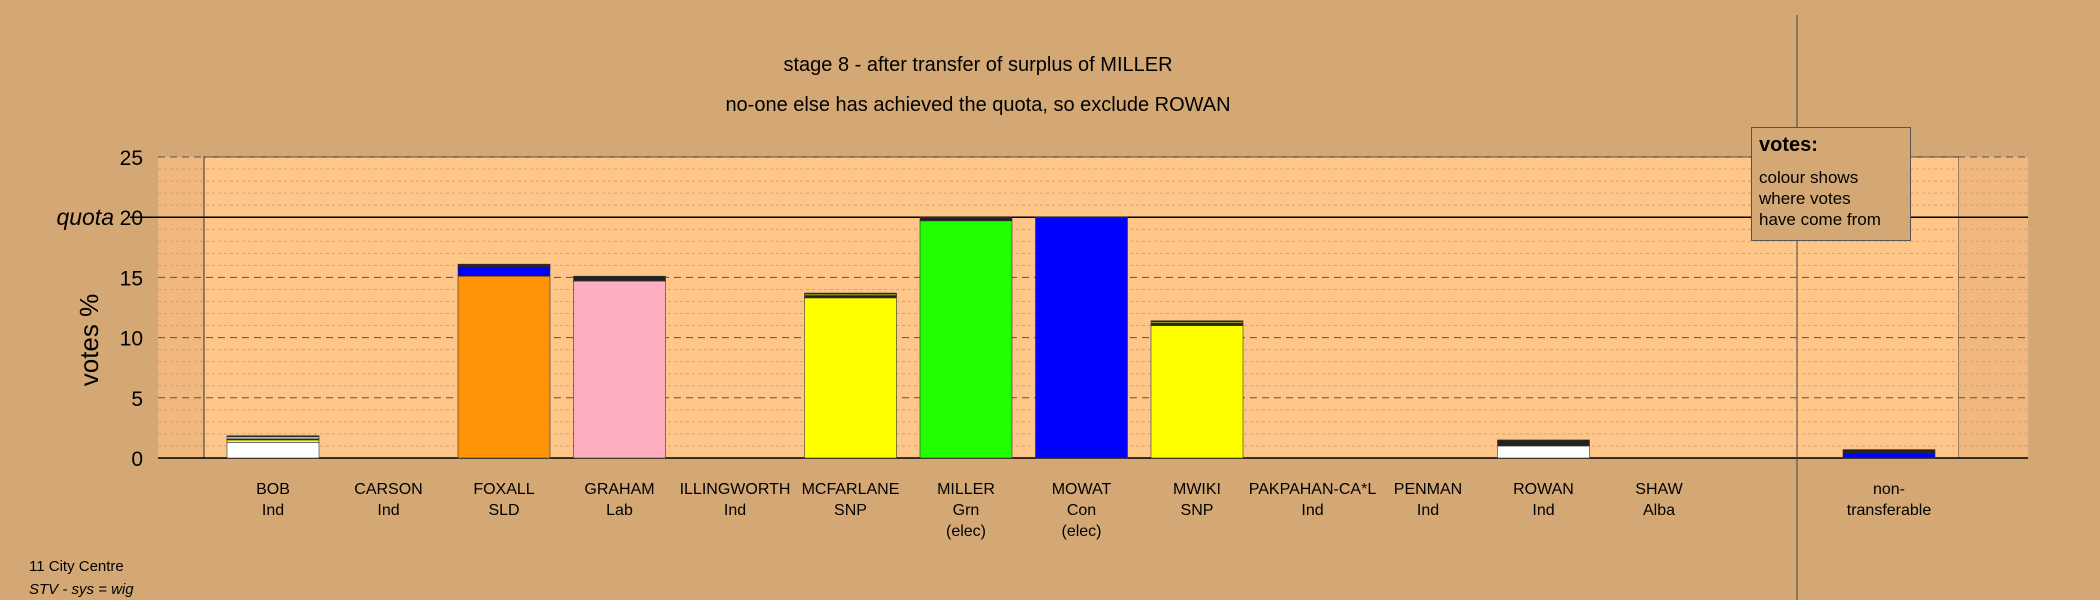 The height and width of the screenshot is (600, 2100). Describe the element at coordinates (1889, 489) in the screenshot. I see `nontransferable-label: non-` at that location.